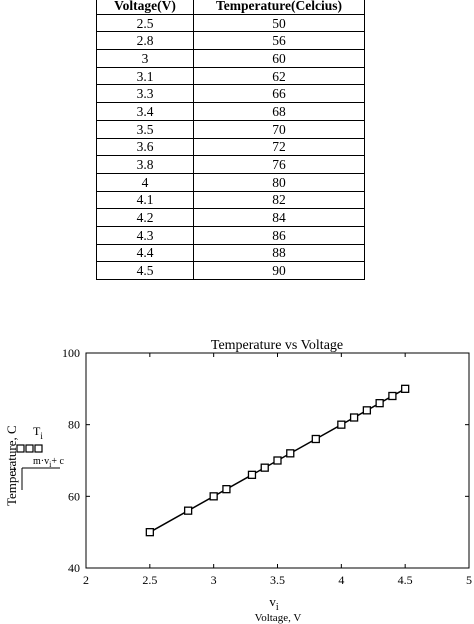 Image resolution: width=474 pixels, height=624 pixels. Describe the element at coordinates (277, 580) in the screenshot. I see `x-tick-label: 3.5` at that location.